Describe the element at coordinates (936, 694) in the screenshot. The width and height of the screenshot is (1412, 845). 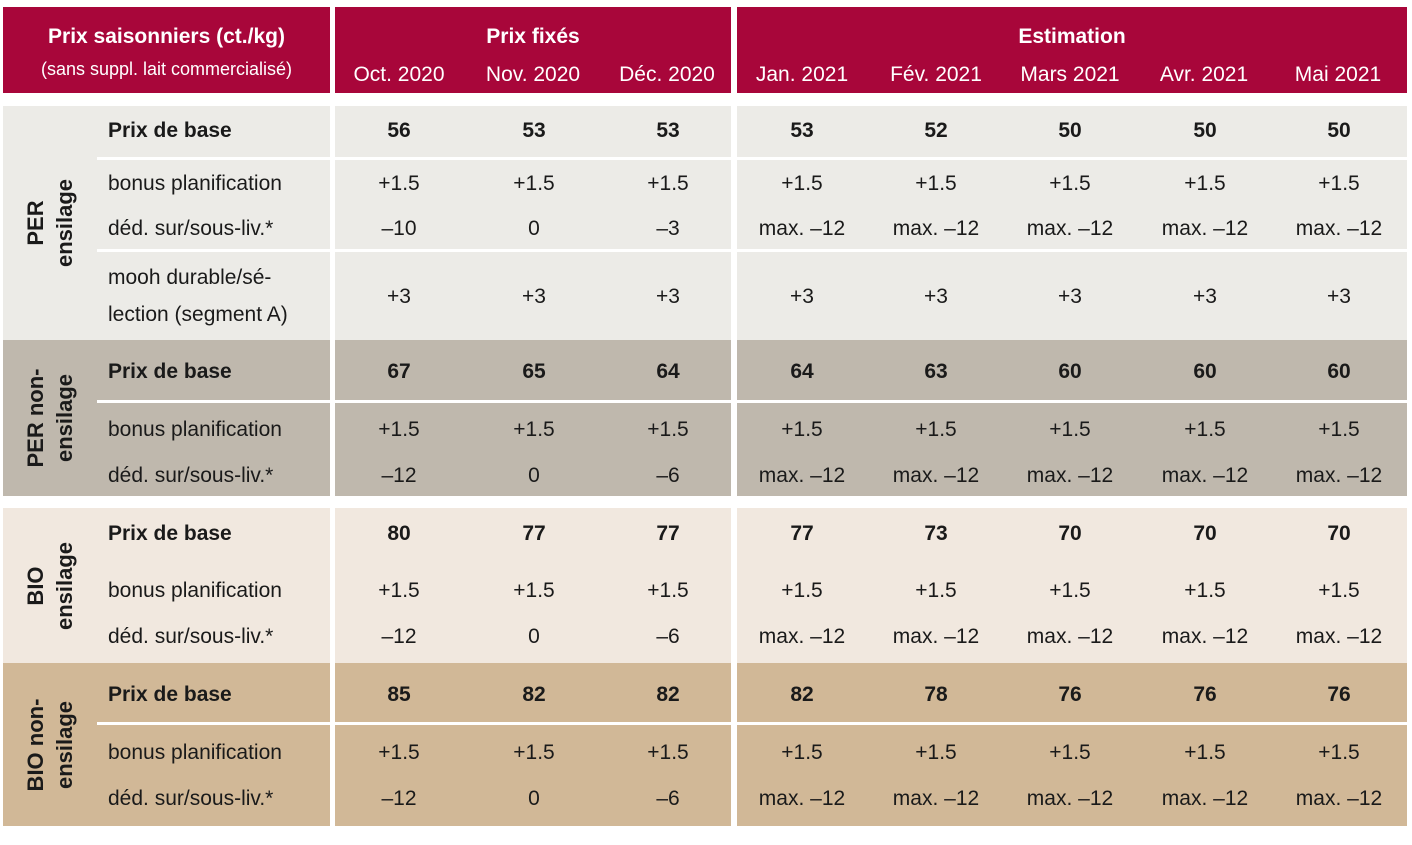
I see `value-cell: 78` at that location.